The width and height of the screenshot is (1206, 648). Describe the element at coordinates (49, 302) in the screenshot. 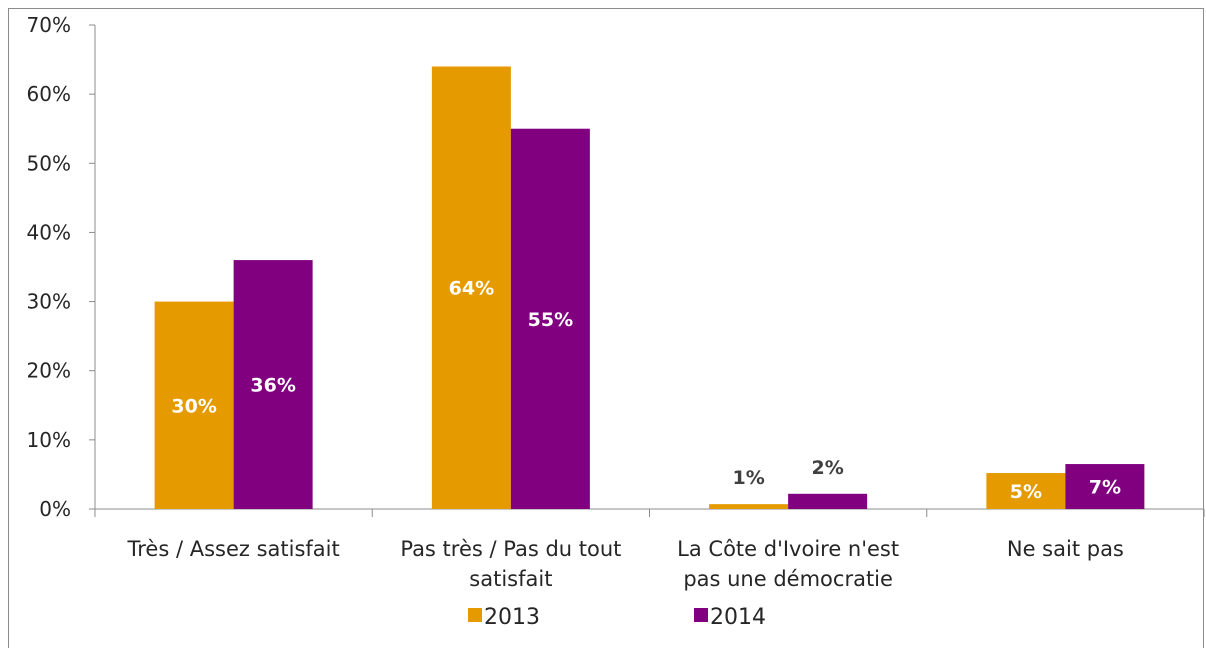

I see `y-tick-label: 30%` at that location.